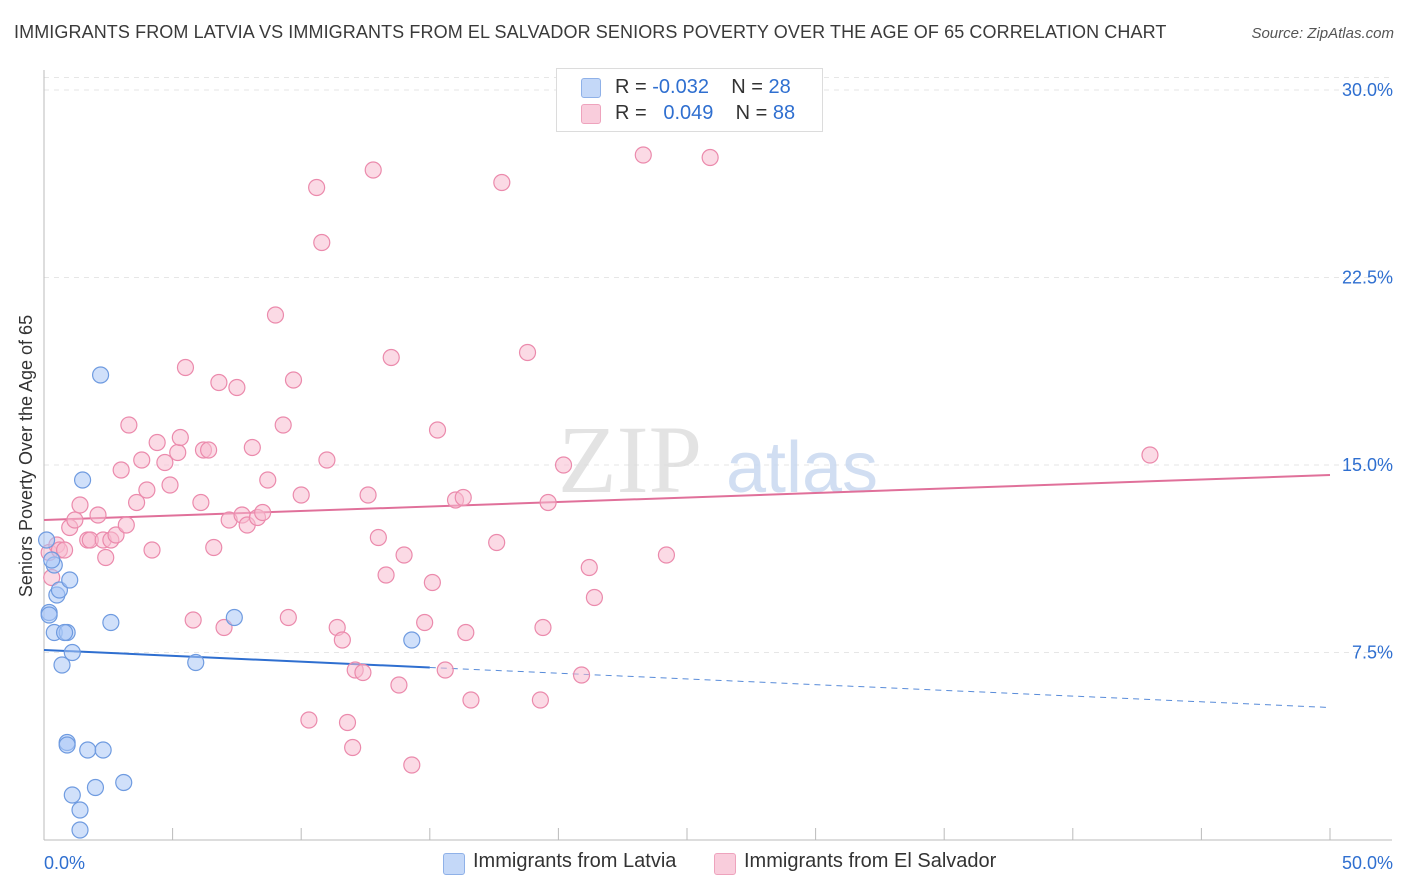 The image size is (1406, 892). I want to click on el-salvador-legend-label: Immigrants from El Salvador, so click(870, 861).